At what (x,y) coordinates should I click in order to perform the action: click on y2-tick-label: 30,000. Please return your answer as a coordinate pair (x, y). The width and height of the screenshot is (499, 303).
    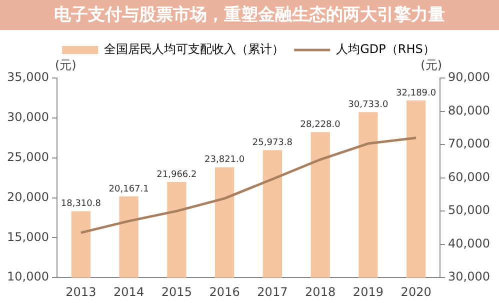
    Looking at the image, I should click on (469, 277).